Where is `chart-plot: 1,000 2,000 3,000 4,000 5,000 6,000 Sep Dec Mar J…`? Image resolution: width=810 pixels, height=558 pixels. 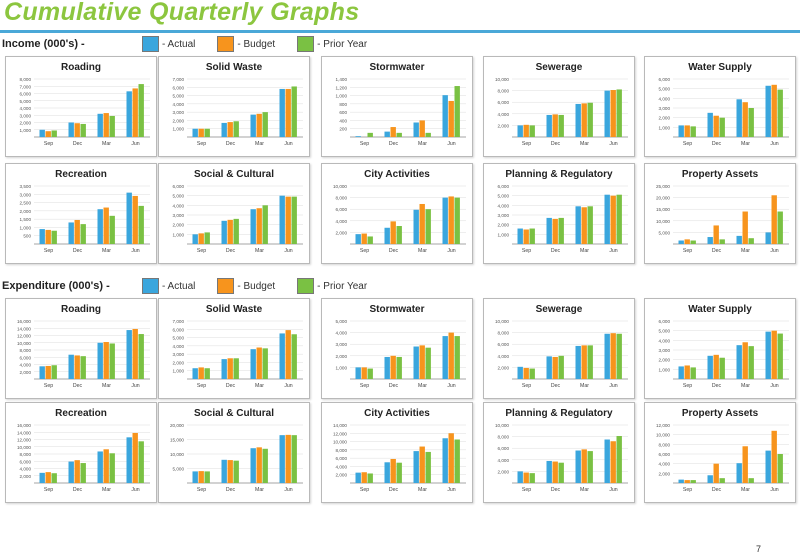 chart-plot: 1,000 2,000 3,000 4,000 5,000 6,000 Sep Dec Mar J… is located at coordinates (563, 219).